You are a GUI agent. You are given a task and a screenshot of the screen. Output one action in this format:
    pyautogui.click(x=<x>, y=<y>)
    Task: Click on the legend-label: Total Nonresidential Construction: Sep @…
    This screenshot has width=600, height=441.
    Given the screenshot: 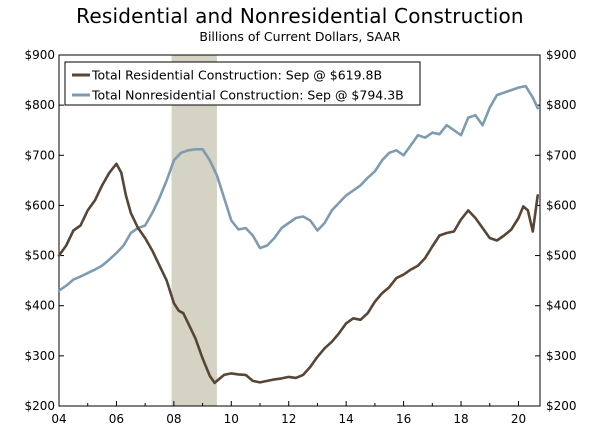 What is the action you would take?
    pyautogui.click(x=247, y=95)
    